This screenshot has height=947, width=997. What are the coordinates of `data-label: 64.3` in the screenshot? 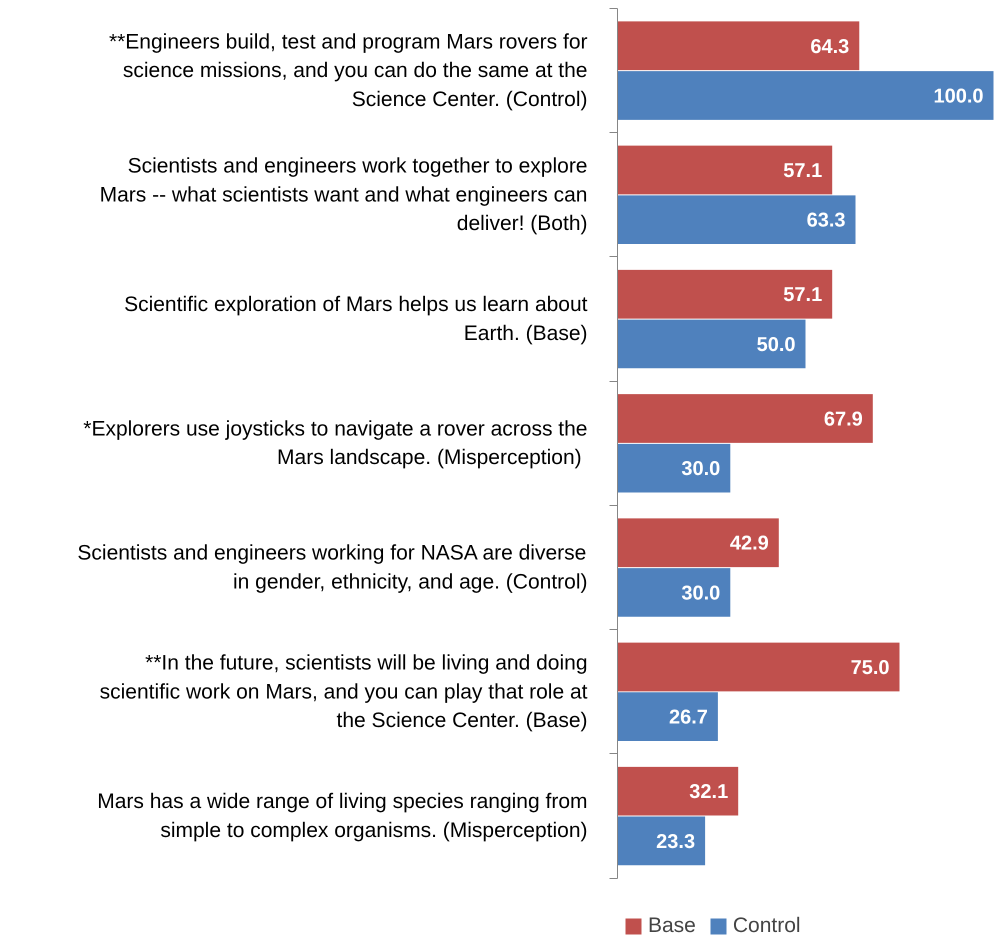 It's located at (830, 47).